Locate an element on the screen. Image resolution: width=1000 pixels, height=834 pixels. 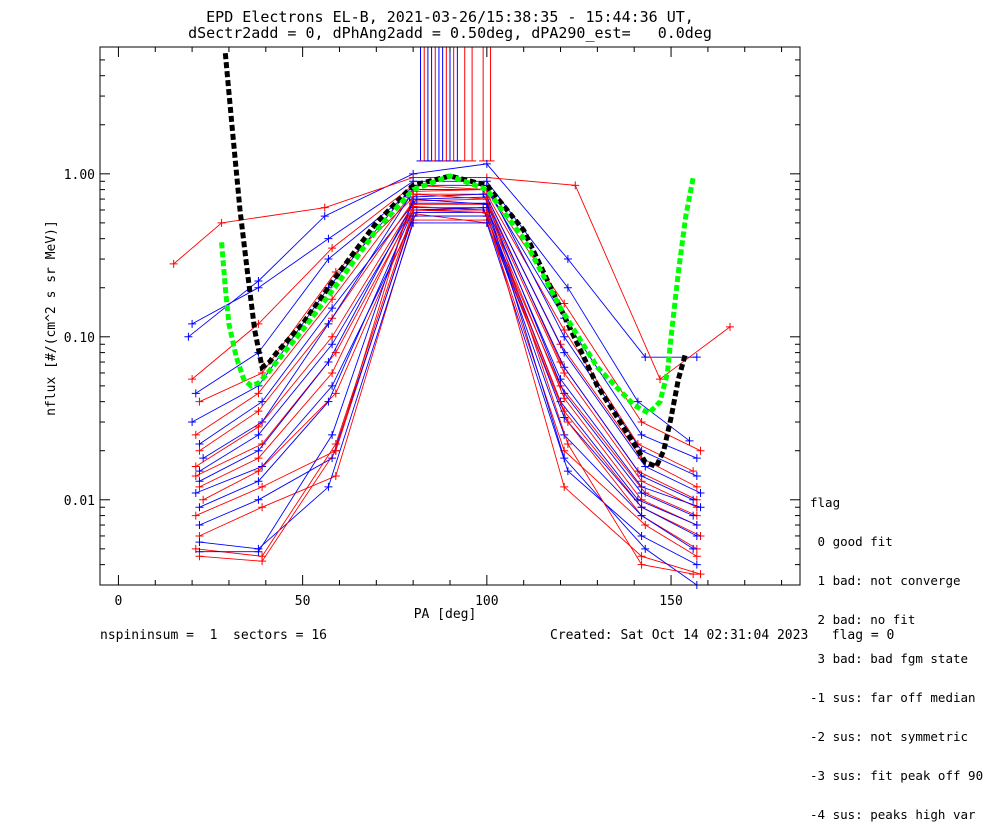
x-tick-label: 100 is located at coordinates (486, 601).